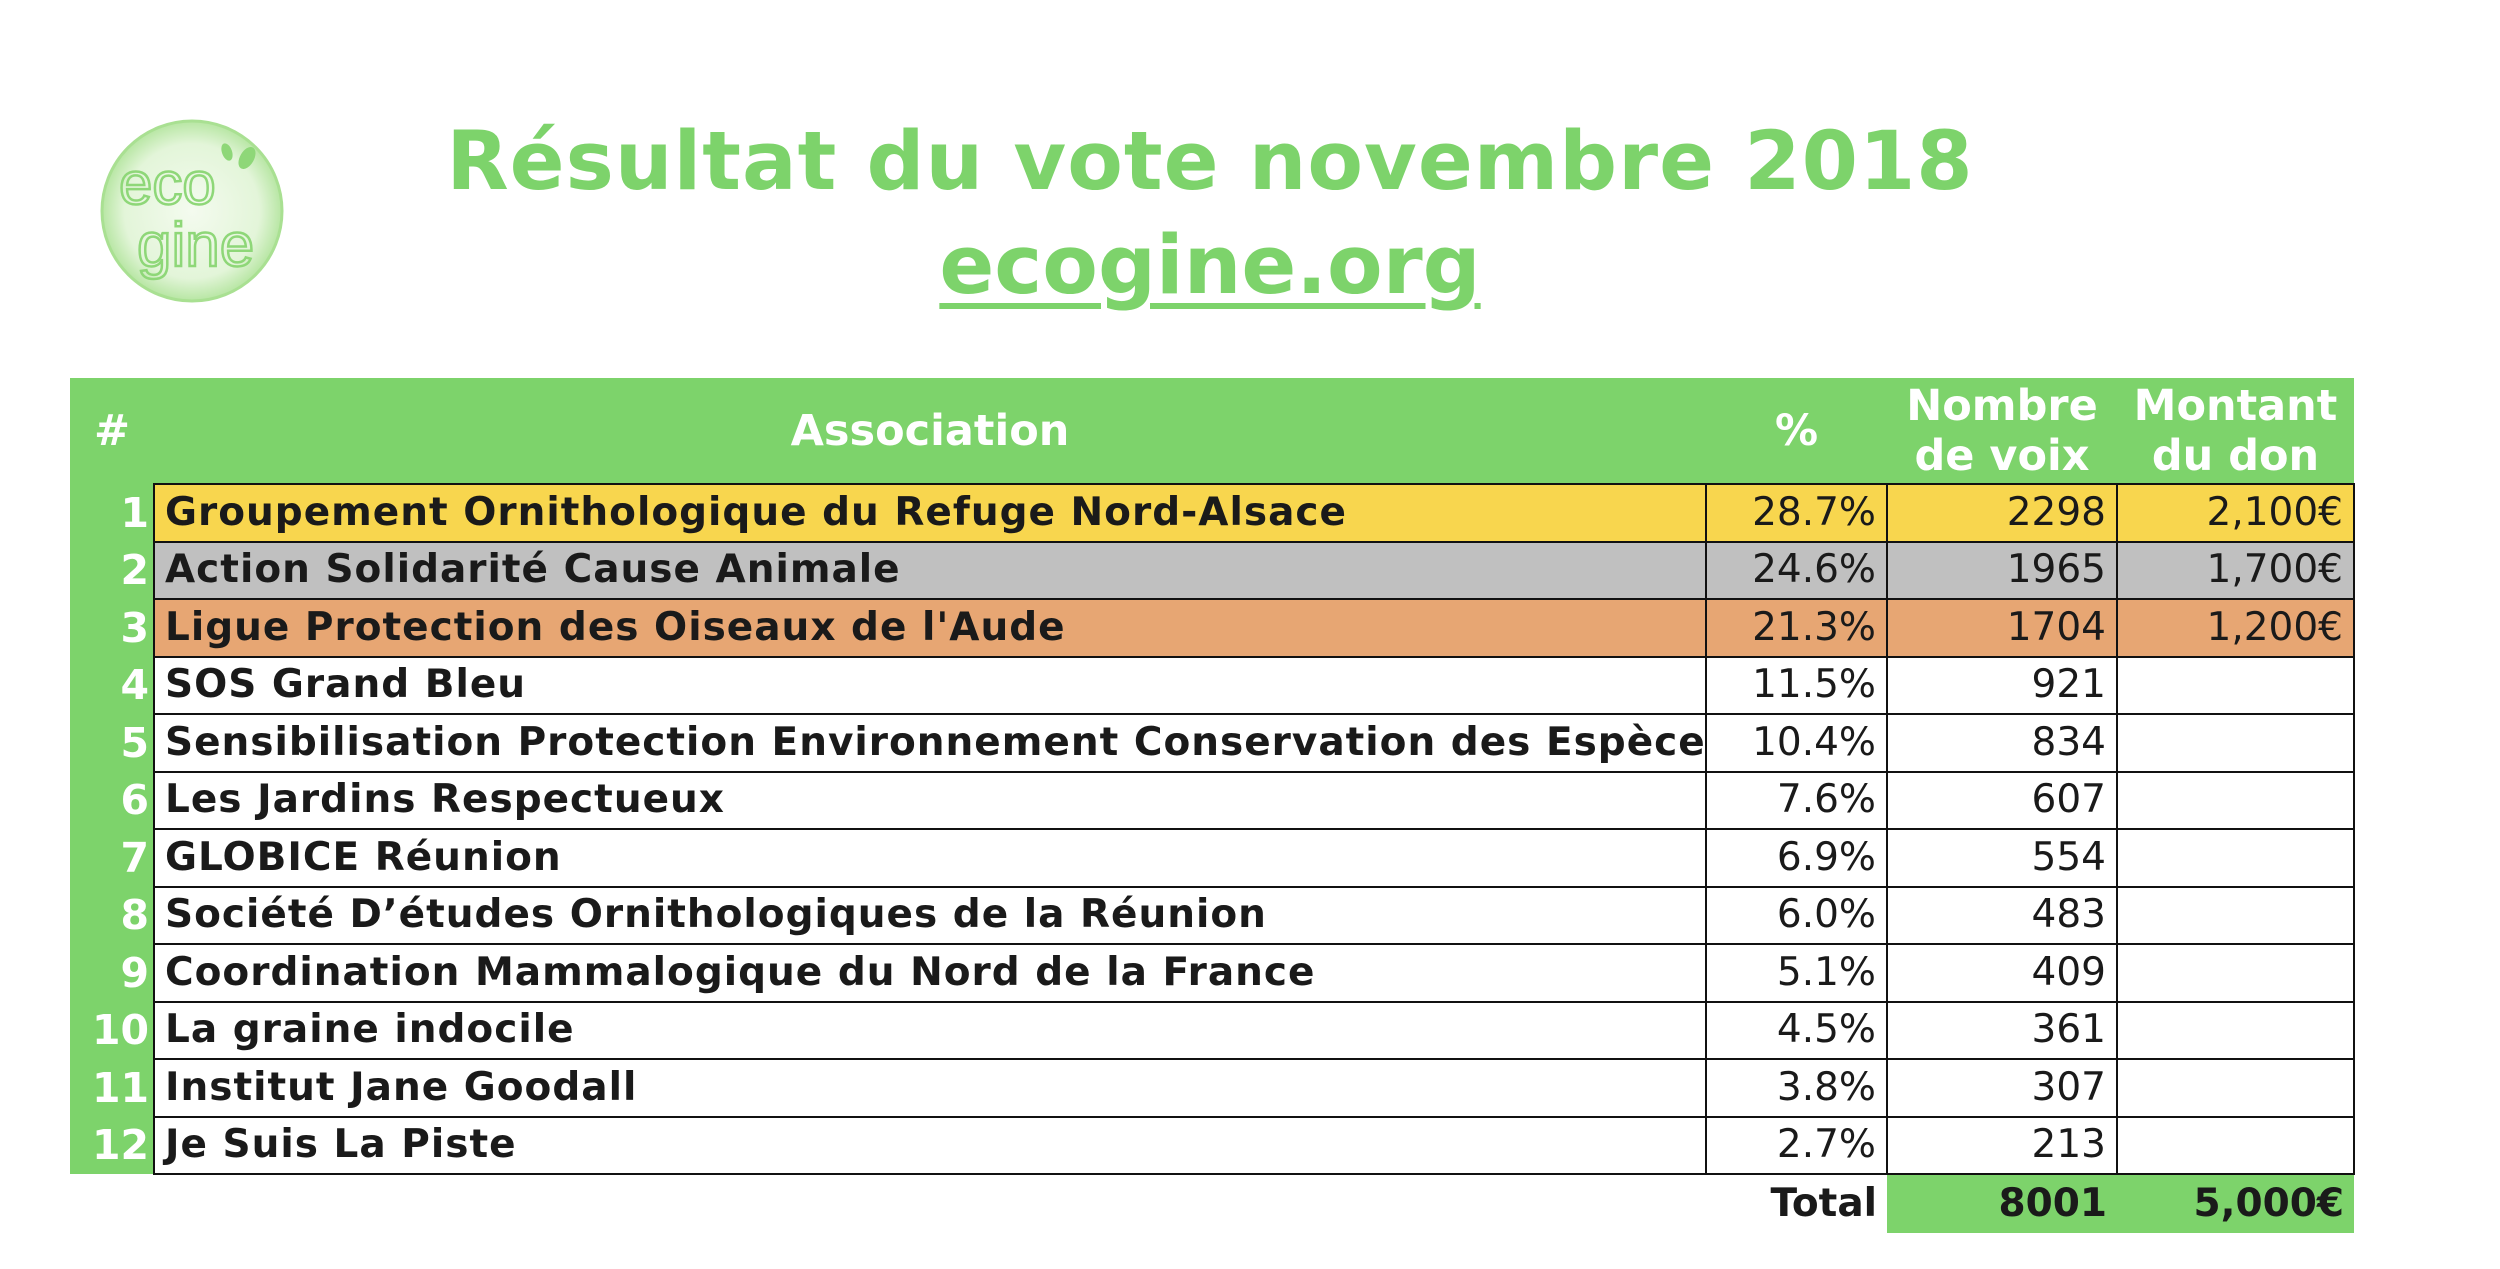 The width and height of the screenshot is (2500, 1269). What do you see at coordinates (2002, 685) in the screenshot?
I see `votes-cell: 921` at bounding box center [2002, 685].